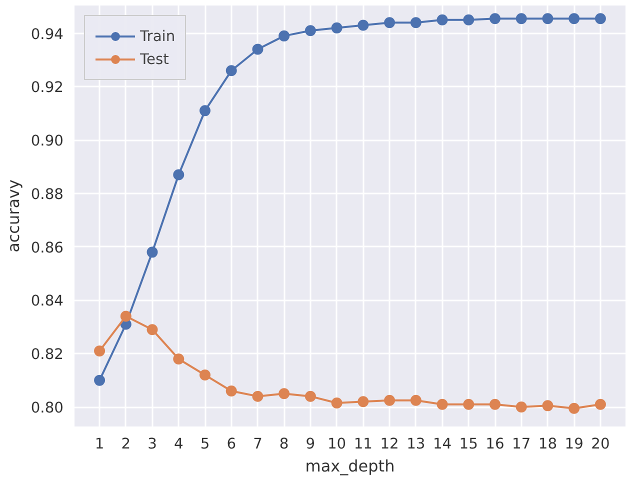 This screenshot has height=482, width=633. I want to click on y-tick-label: 0.90, so click(47, 141).